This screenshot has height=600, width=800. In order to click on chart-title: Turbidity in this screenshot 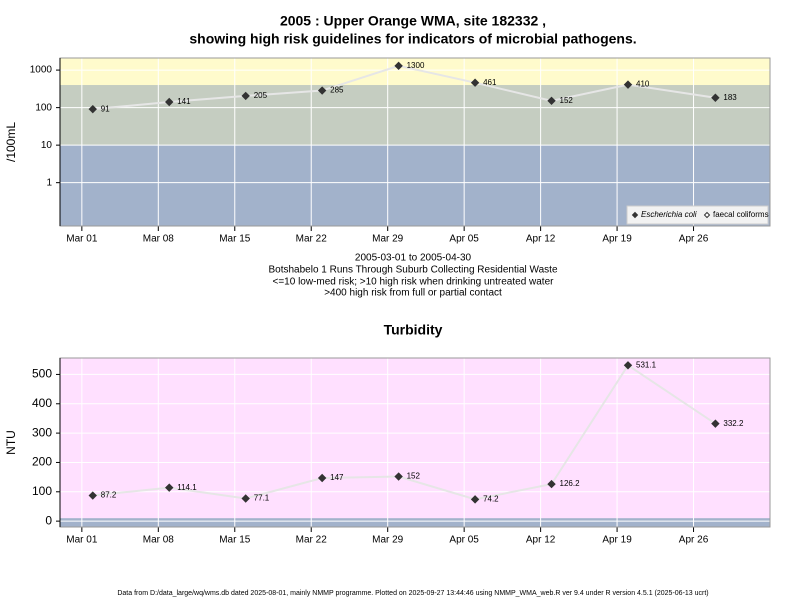, I will do `click(413, 330)`.